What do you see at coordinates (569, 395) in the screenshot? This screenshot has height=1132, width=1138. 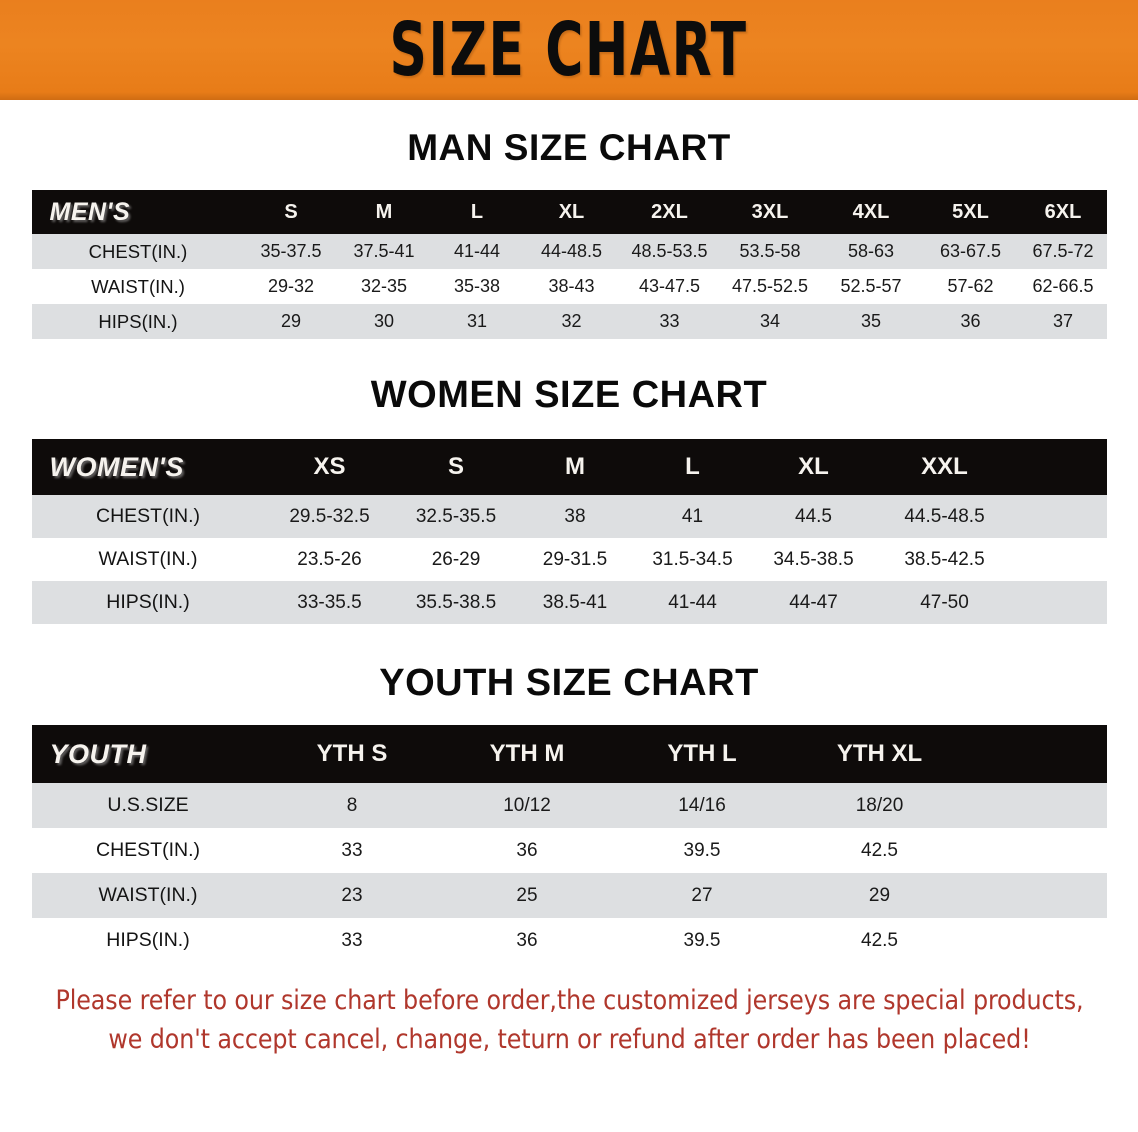 I see `women-section-title: WOMEN SIZE CHART` at bounding box center [569, 395].